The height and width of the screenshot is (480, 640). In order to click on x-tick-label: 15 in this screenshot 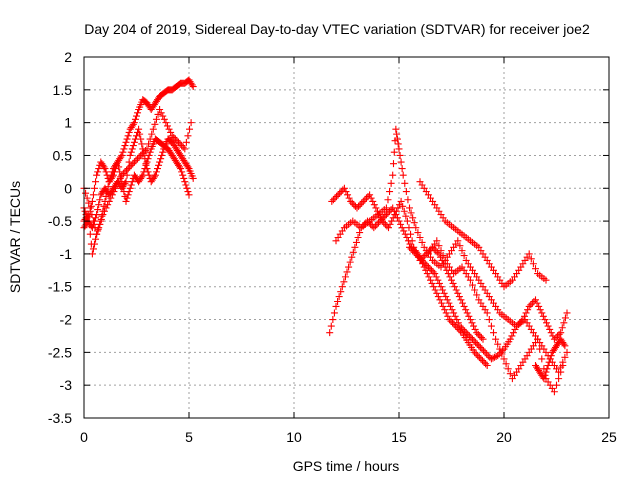, I will do `click(399, 437)`.